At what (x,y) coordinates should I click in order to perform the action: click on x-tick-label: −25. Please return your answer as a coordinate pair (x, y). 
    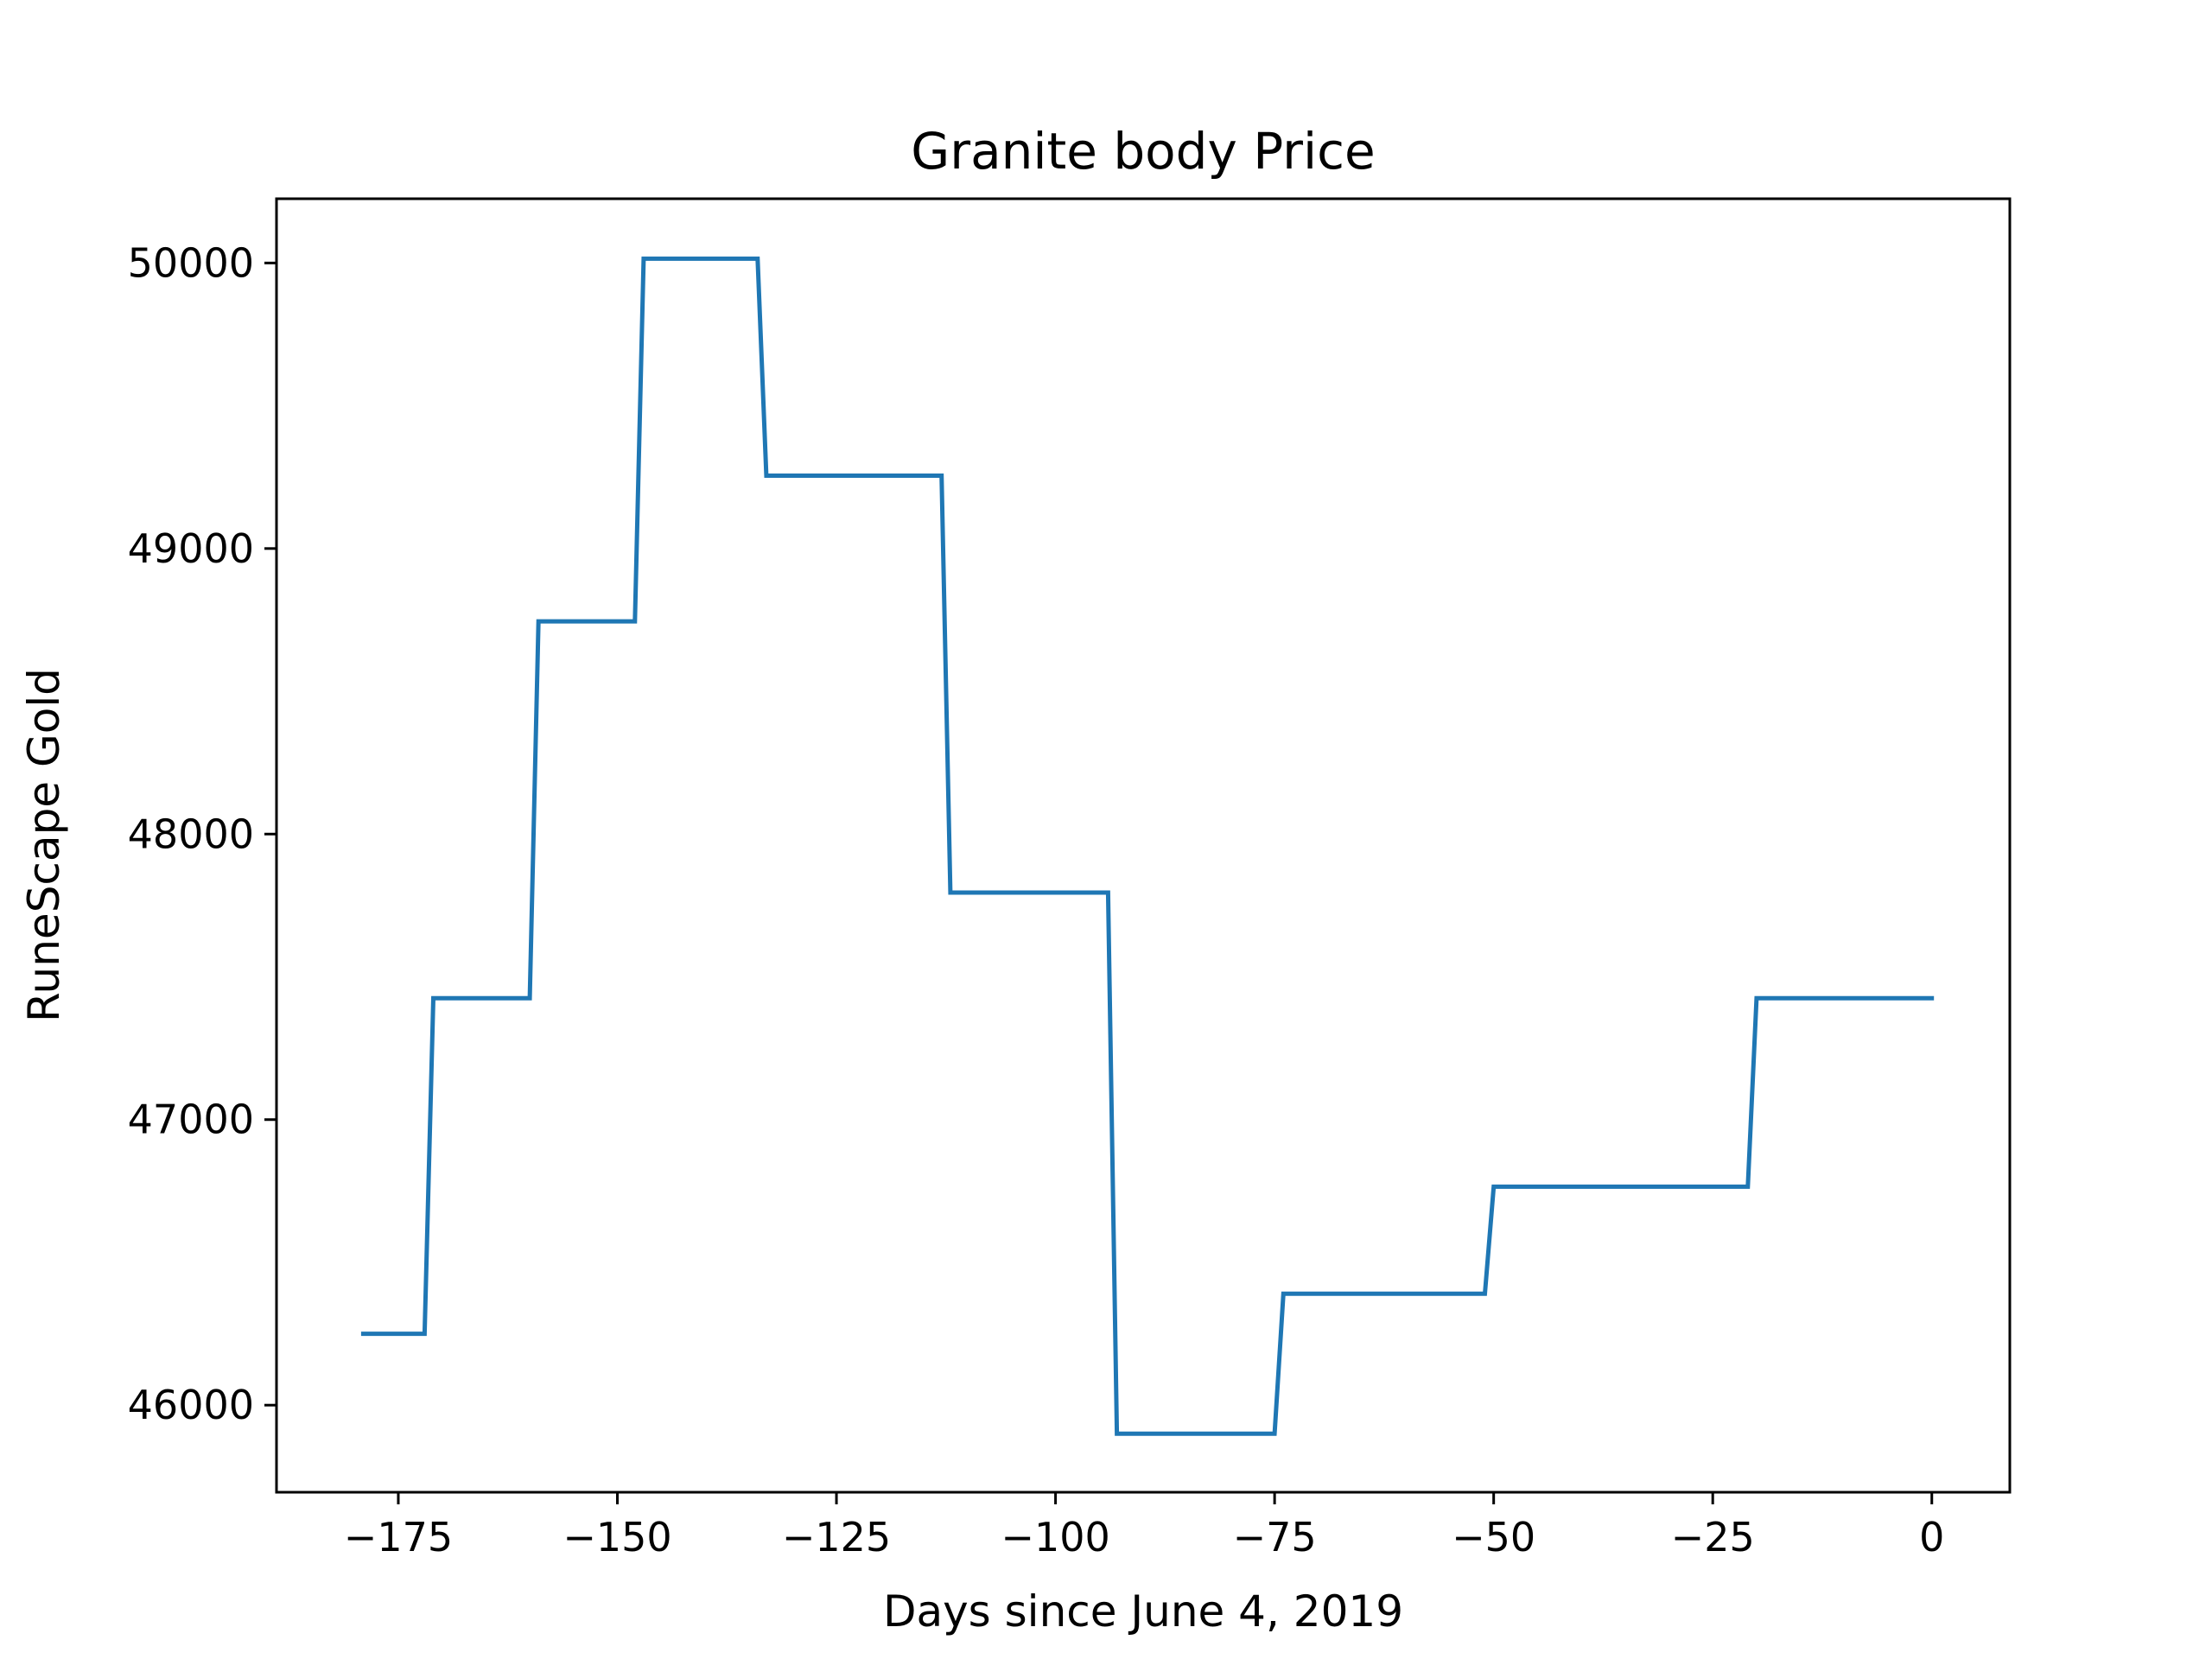
    Looking at the image, I should click on (1713, 1537).